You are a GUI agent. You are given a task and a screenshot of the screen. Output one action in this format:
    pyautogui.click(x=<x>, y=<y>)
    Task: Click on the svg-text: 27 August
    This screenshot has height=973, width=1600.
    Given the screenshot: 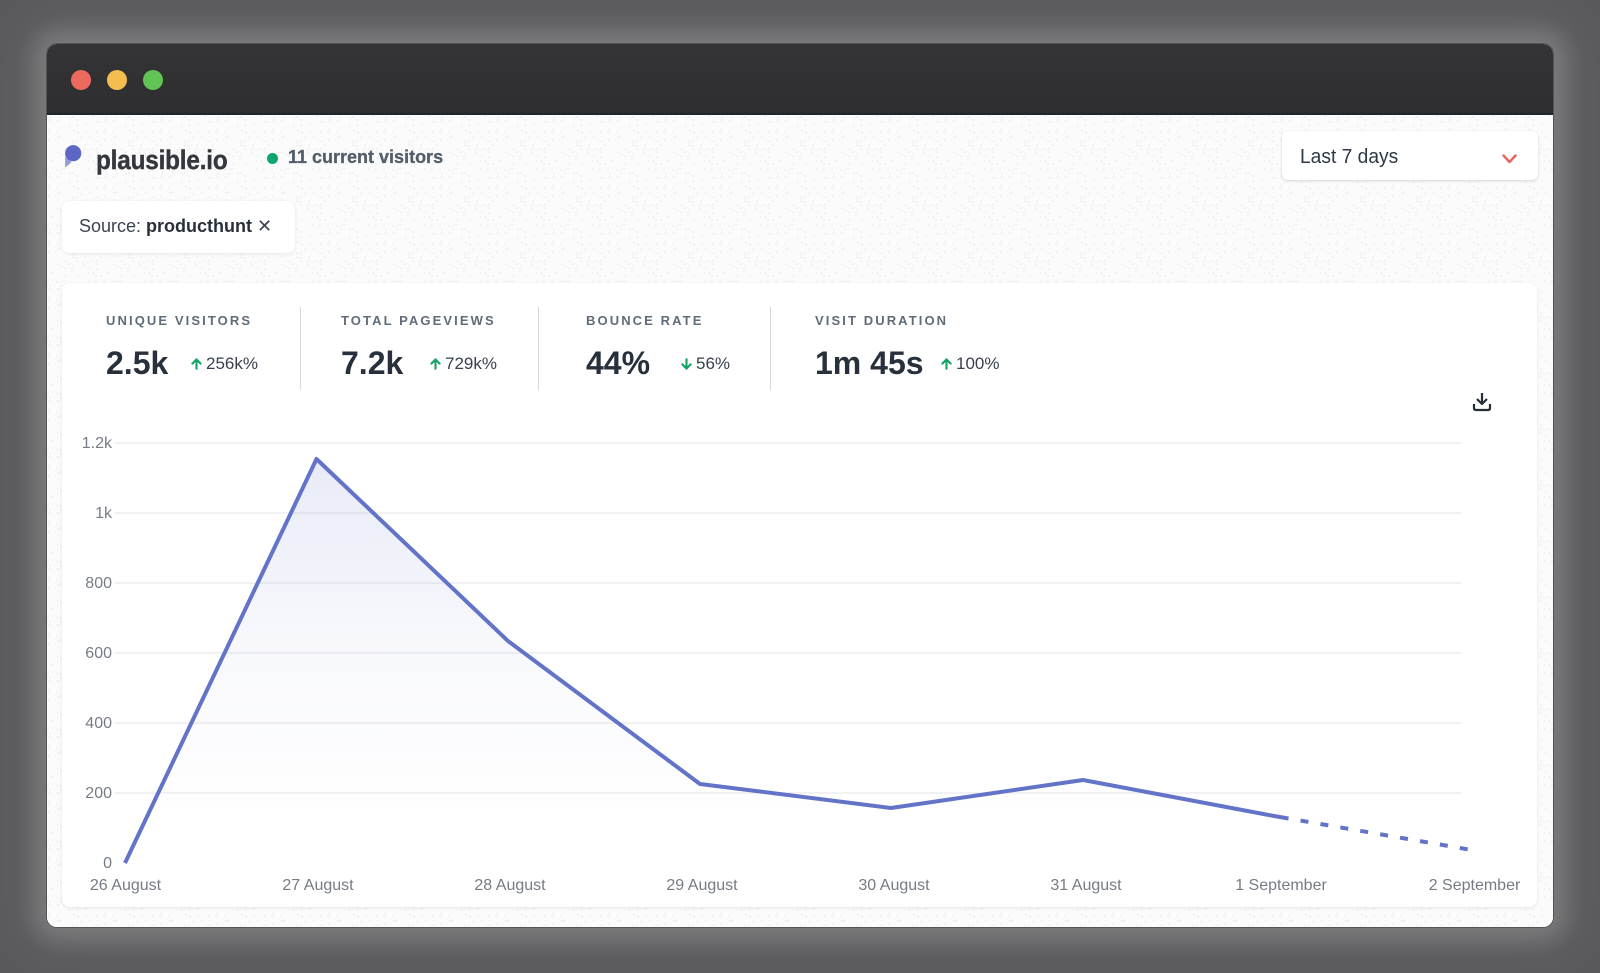 What is the action you would take?
    pyautogui.click(x=318, y=885)
    